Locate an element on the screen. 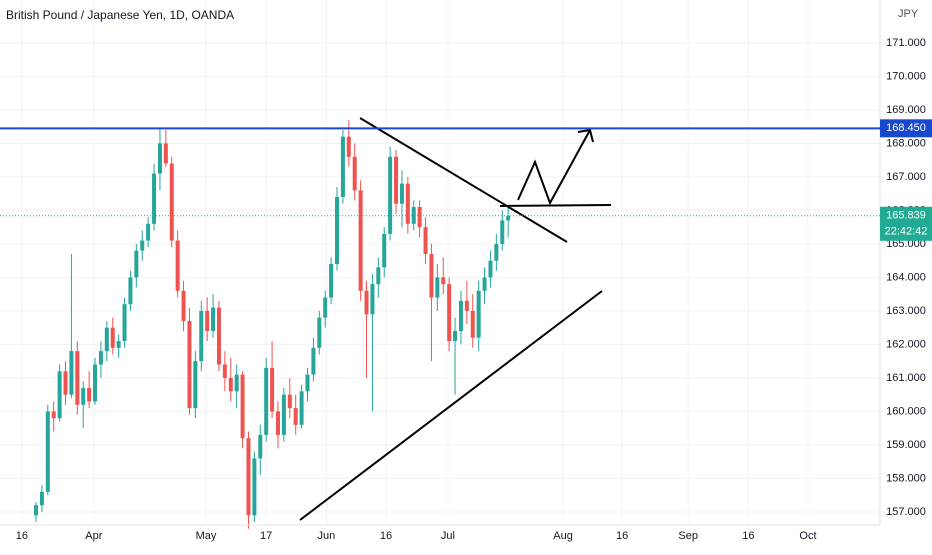  y-tick-label: 167.000 is located at coordinates (906, 177).